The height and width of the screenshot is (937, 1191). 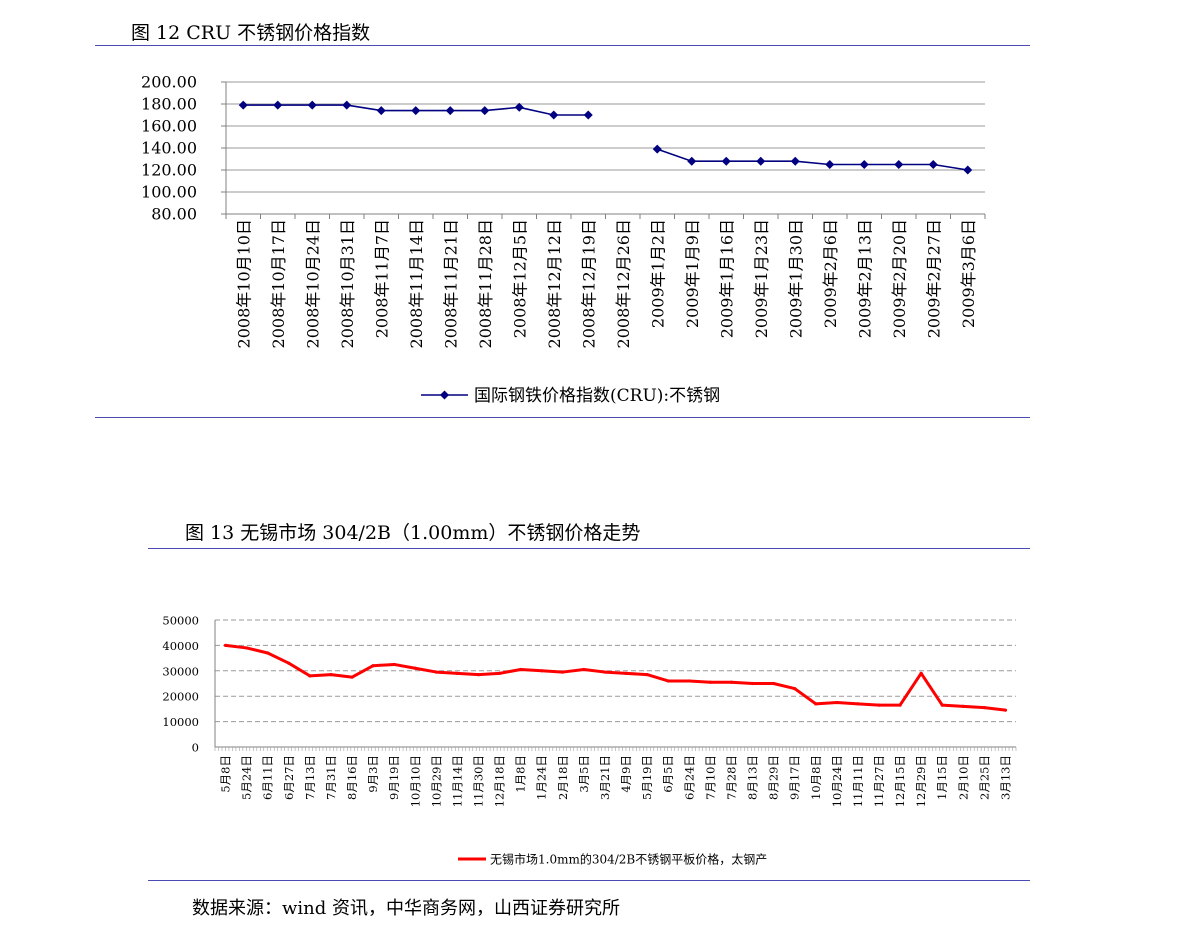 I want to click on x-tick-label: 3月5日, so click(x=584, y=774).